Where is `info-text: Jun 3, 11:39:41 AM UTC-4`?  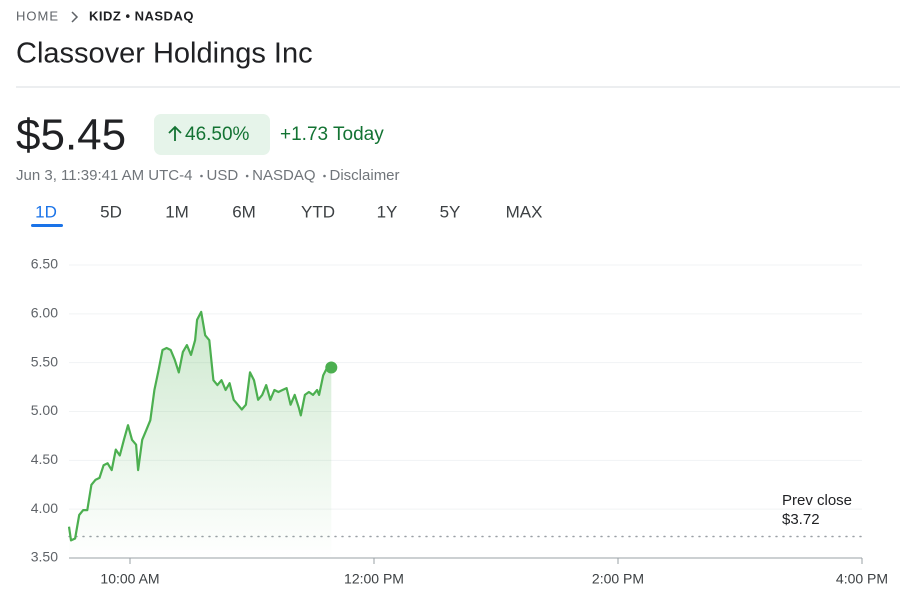
info-text: Jun 3, 11:39:41 AM UTC-4 is located at coordinates (104, 175).